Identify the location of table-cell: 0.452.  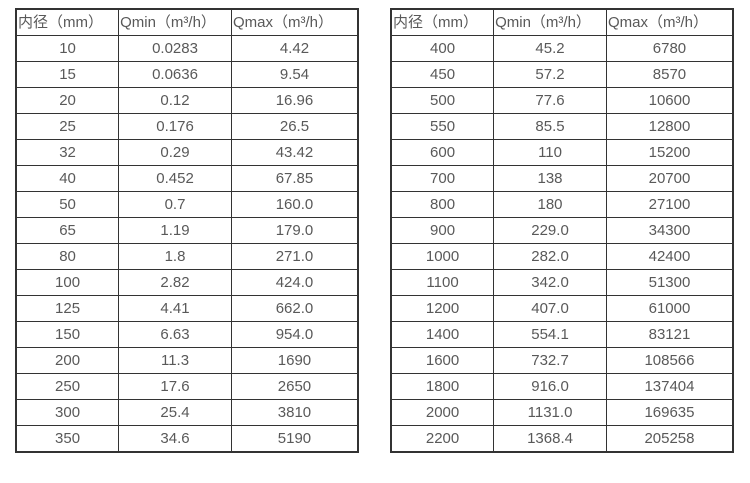
(175, 178).